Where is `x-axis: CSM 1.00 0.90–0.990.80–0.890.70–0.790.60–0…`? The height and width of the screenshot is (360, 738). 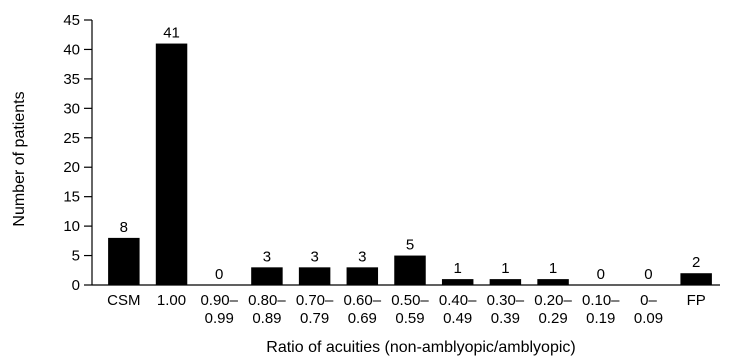
x-axis: CSM 1.00 0.90–0.990.80–0.890.70–0.790.60–0… is located at coordinates (406, 305).